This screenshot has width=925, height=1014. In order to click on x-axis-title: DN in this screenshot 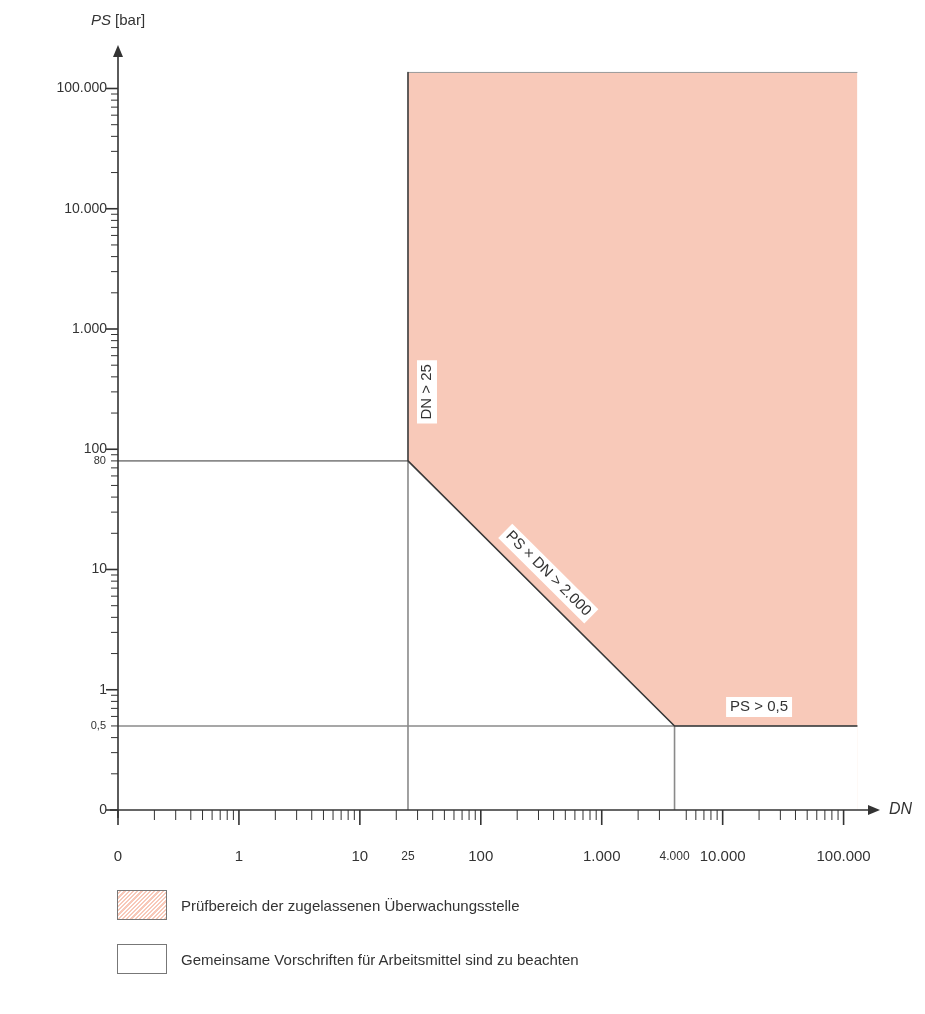, I will do `click(901, 809)`.